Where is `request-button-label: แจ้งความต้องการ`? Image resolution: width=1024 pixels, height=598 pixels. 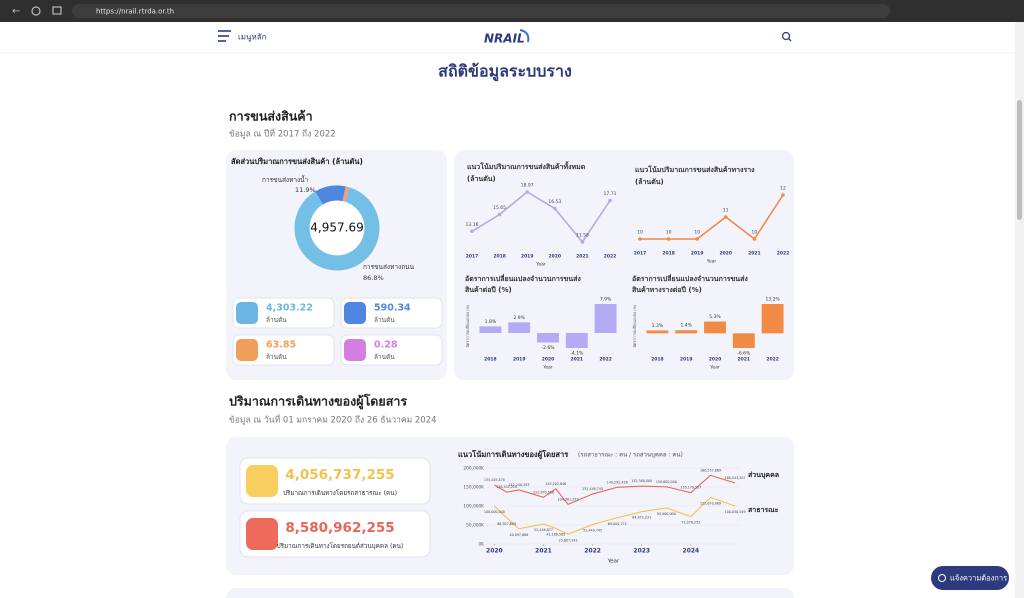 request-button-label: แจ้งความต้องการ is located at coordinates (978, 578).